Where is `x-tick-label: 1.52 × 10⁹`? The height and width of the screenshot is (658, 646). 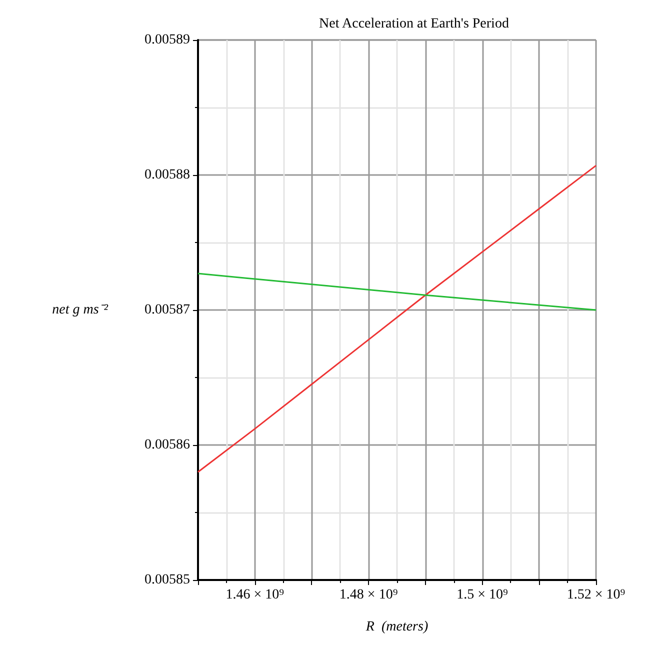
x-tick-label: 1.52 × 10⁹ is located at coordinates (596, 595).